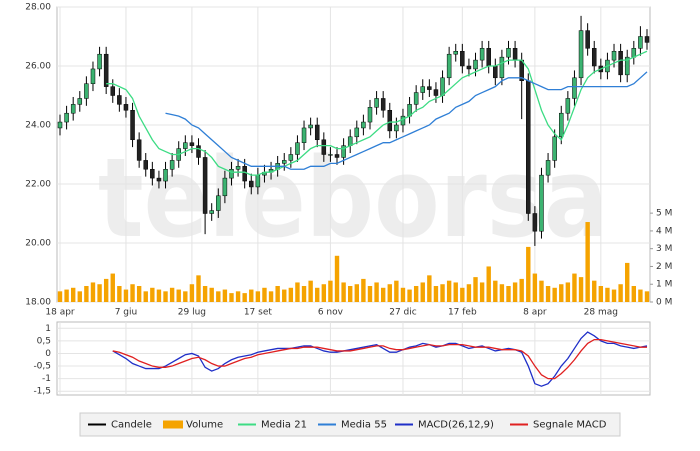  What do you see at coordinates (379, 359) in the screenshot?
I see `line-series` at bounding box center [379, 359].